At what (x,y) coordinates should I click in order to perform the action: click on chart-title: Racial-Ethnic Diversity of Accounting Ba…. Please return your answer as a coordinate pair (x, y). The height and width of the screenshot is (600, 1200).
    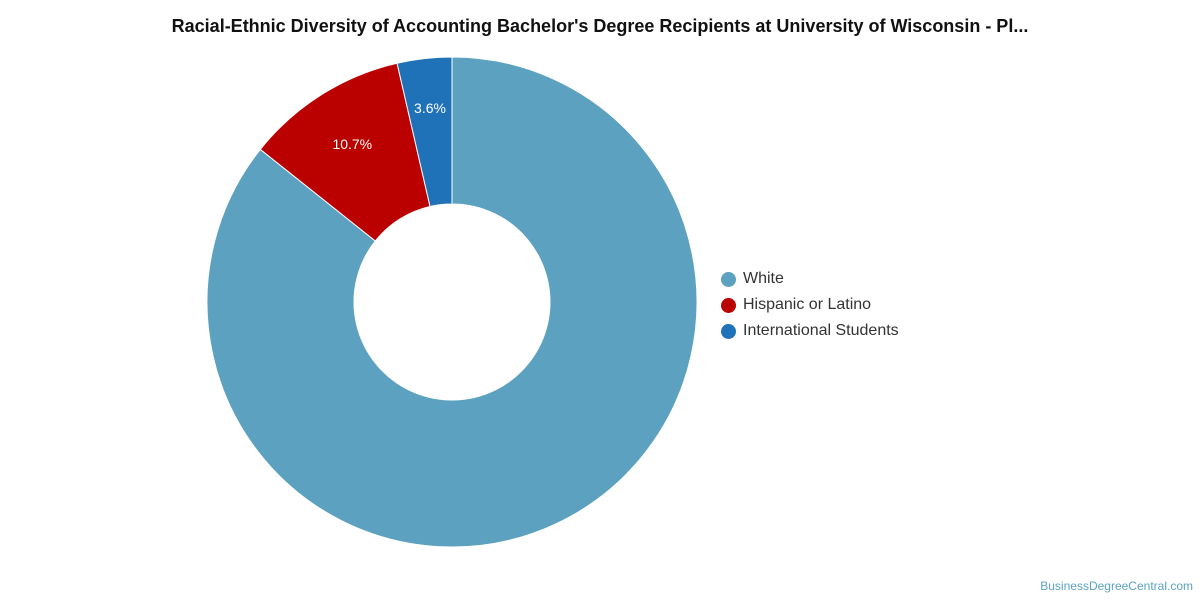
    Looking at the image, I should click on (600, 26).